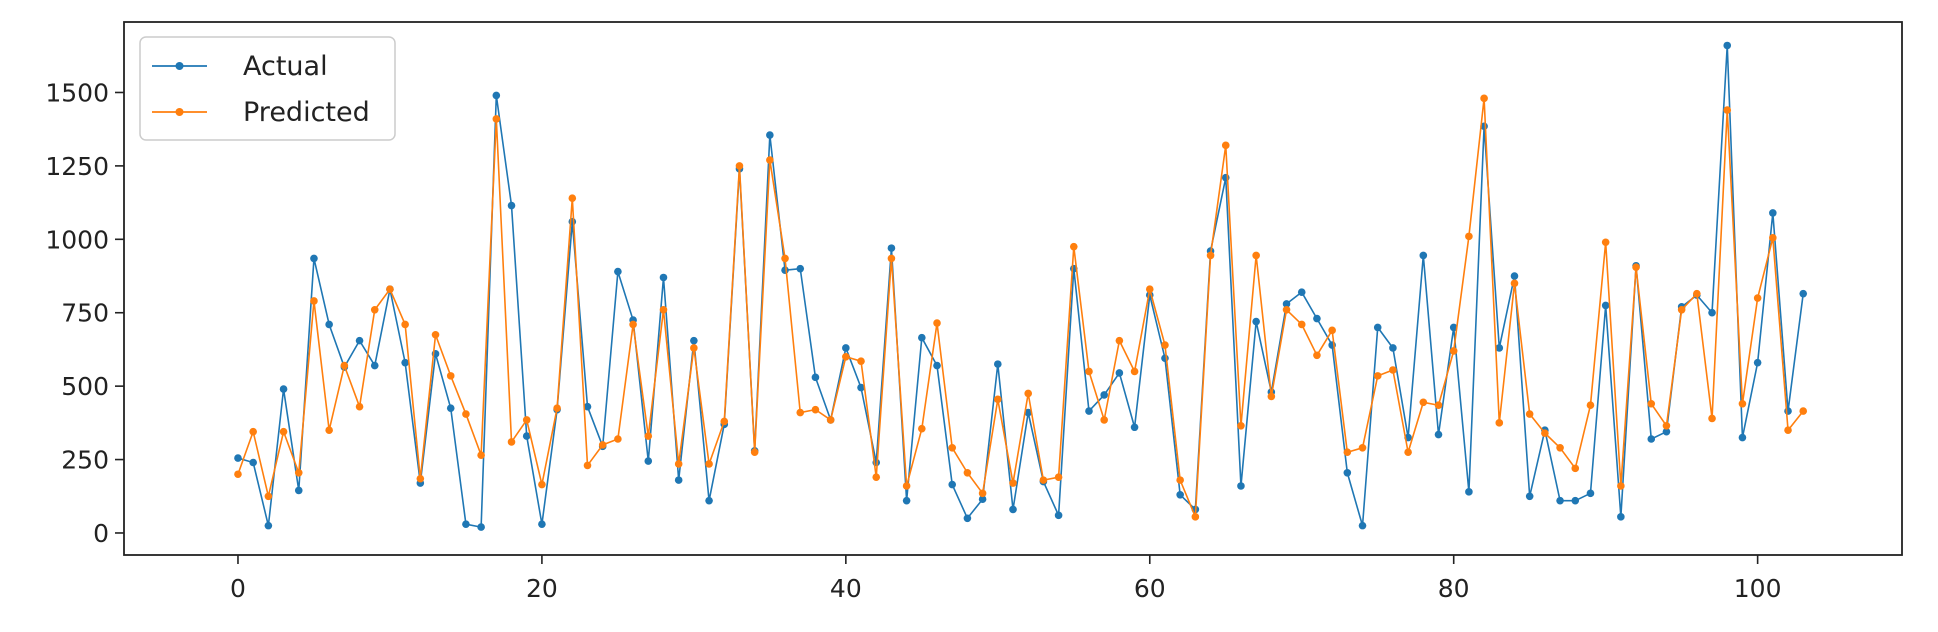 This screenshot has width=1938, height=632. I want to click on y-tick-label: 250, so click(85, 460).